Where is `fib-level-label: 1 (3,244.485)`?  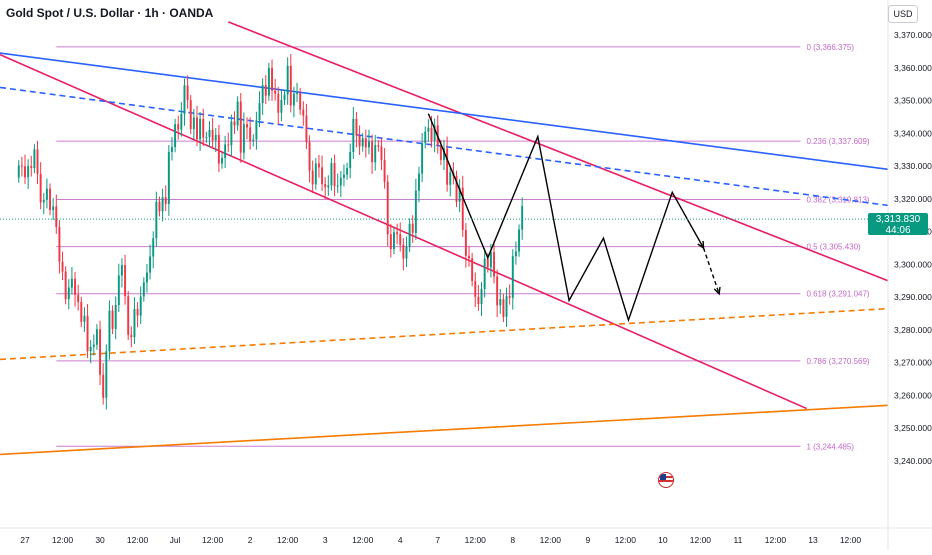 fib-level-label: 1 (3,244.485) is located at coordinates (830, 446).